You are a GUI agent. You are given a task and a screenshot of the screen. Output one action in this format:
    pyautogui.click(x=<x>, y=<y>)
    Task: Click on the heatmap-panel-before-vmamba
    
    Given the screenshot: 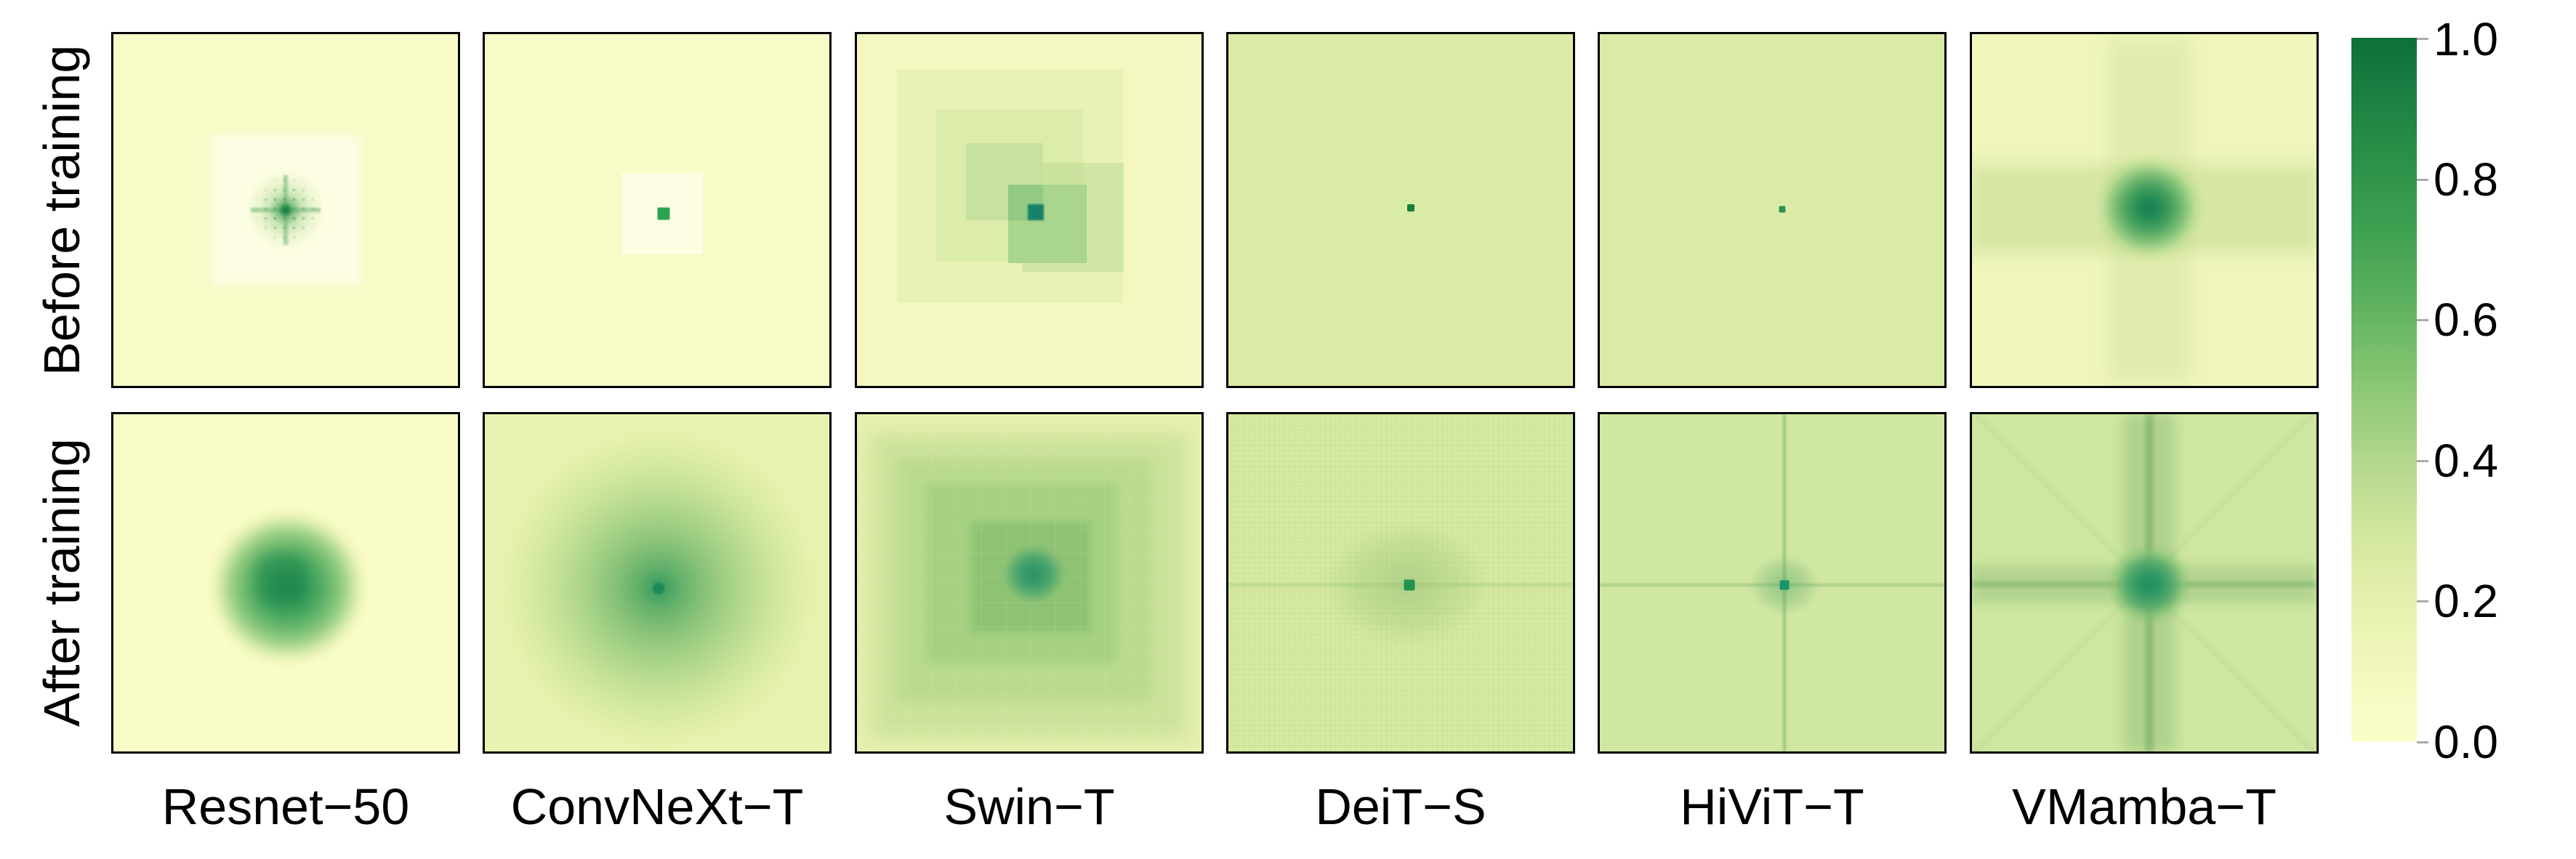 What is the action you would take?
    pyautogui.click(x=2144, y=210)
    